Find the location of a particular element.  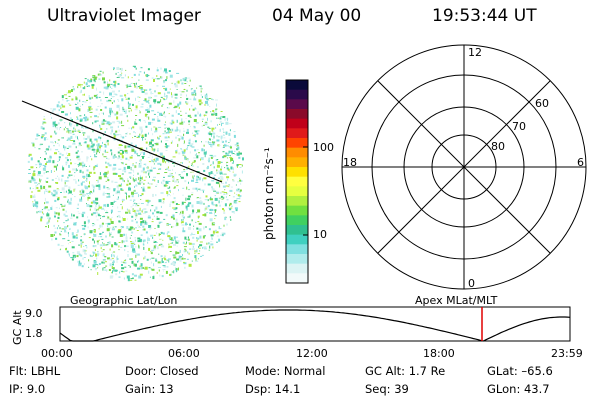

mlt-label-0: 0 is located at coordinates (471, 283).